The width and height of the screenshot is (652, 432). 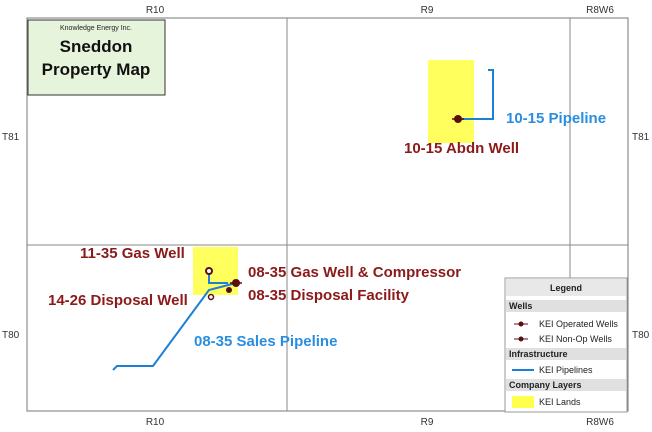 I want to click on legend-header, so click(x=566, y=287).